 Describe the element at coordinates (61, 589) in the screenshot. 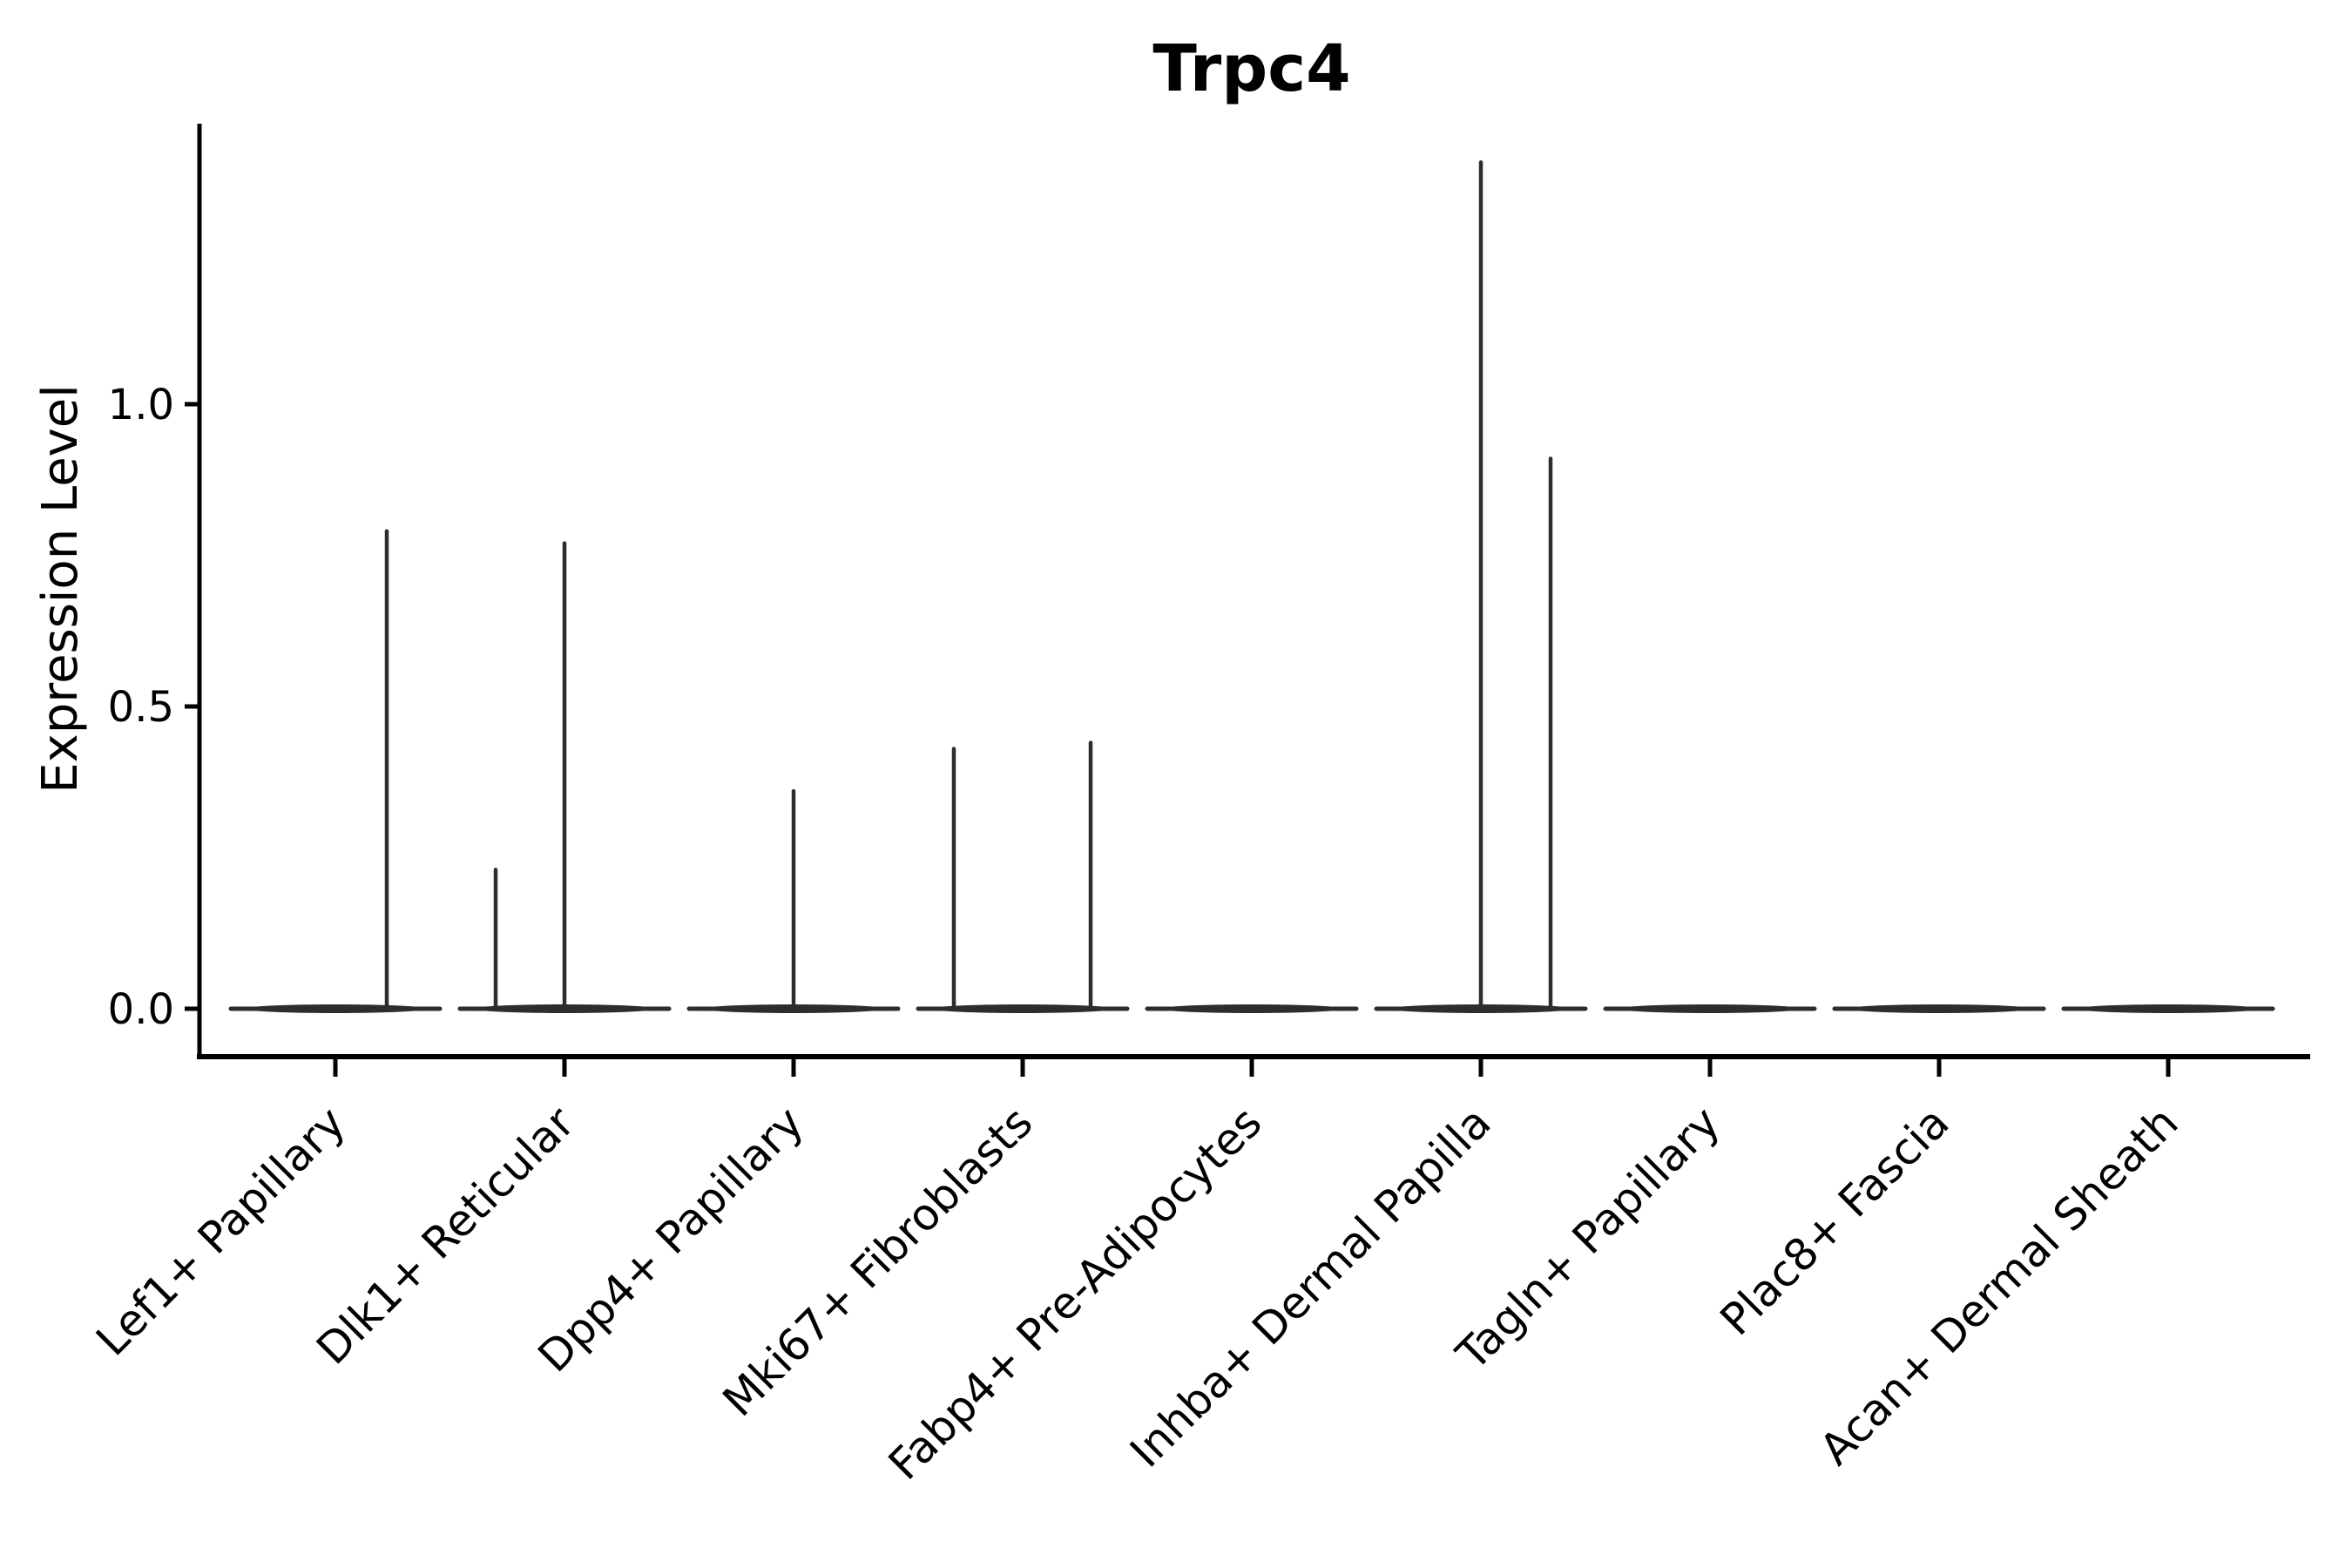

I see `y-axis-title: Expression Level` at that location.